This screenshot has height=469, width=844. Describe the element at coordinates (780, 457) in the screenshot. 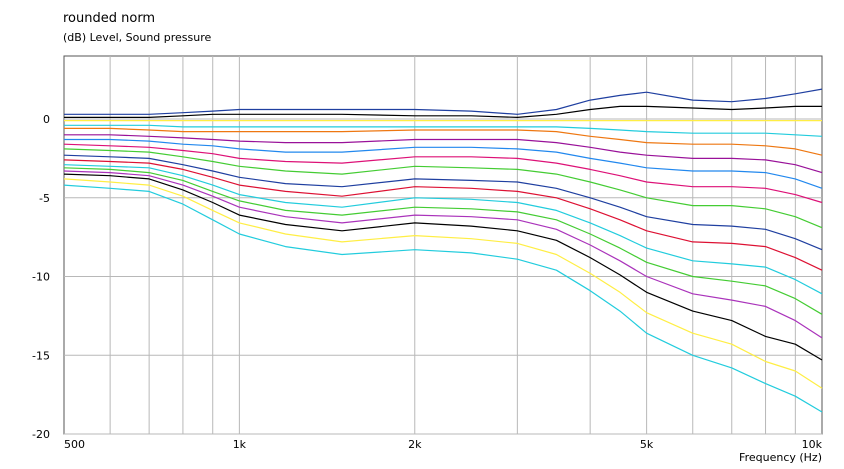

I see `x-axis-label: Frequency (Hz)` at that location.